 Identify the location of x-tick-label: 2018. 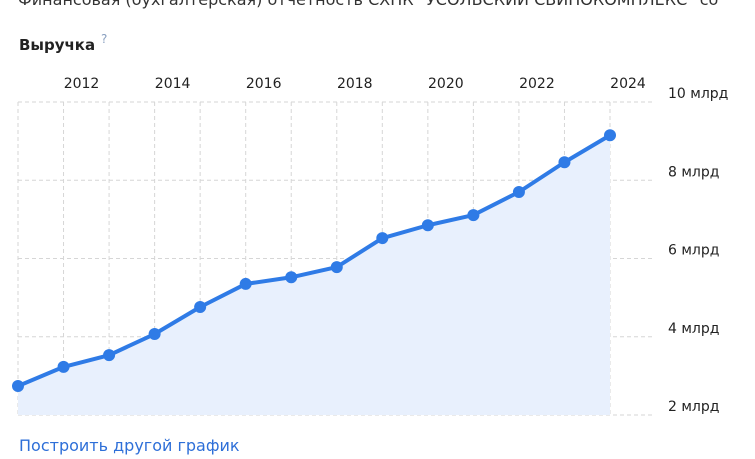
(355, 84).